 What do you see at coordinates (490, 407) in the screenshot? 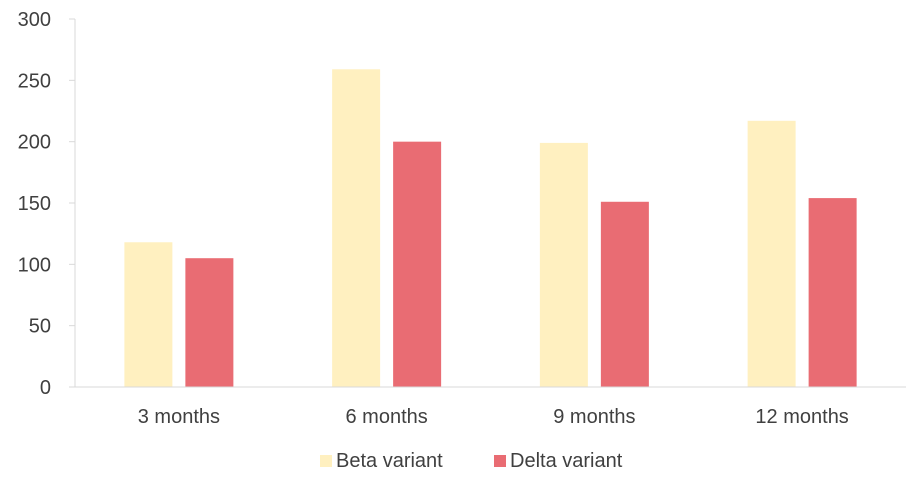
I see `x-axis: 3 months 6 months 9 months 12 months` at bounding box center [490, 407].